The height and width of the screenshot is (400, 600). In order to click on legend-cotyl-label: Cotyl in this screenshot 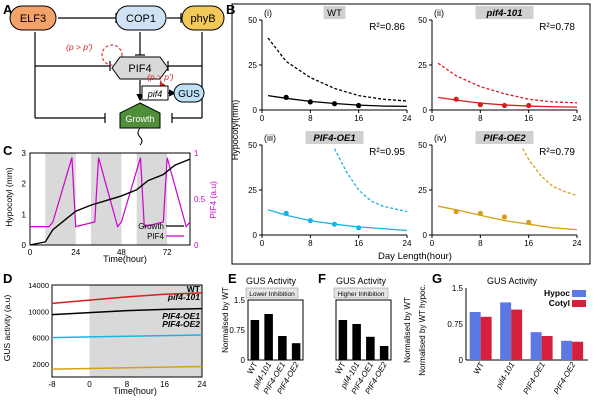, I will do `click(559, 303)`.